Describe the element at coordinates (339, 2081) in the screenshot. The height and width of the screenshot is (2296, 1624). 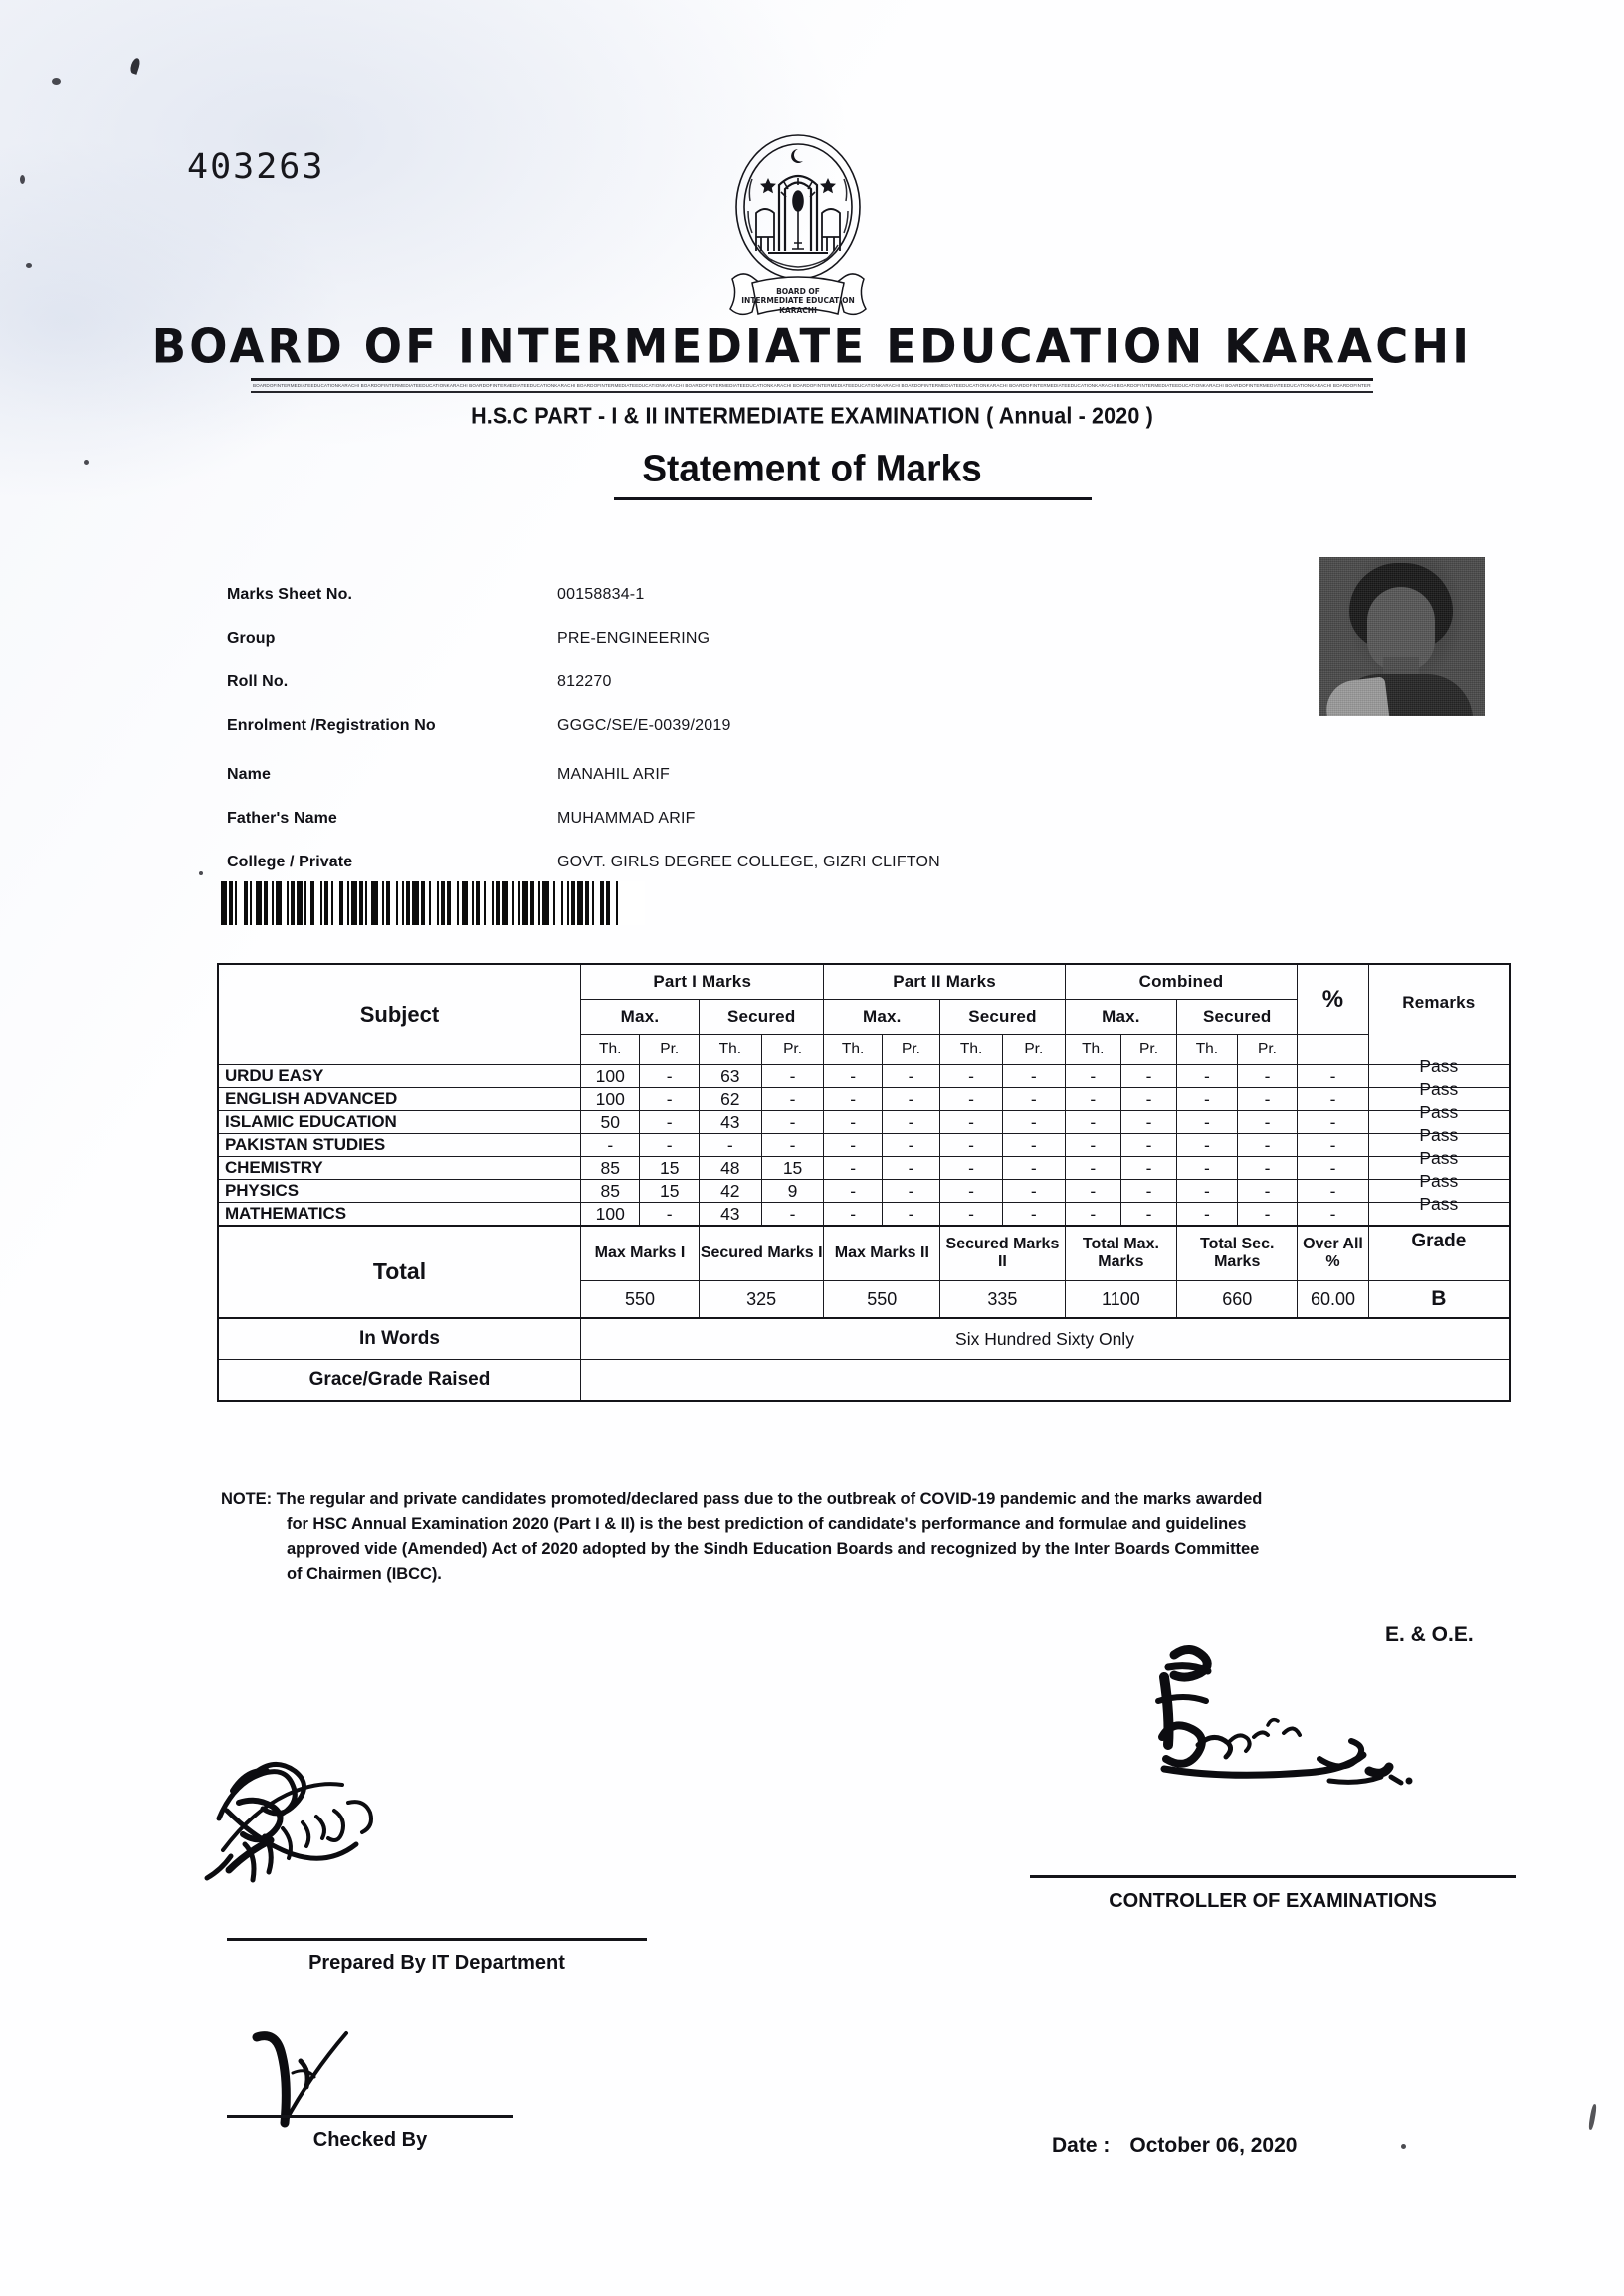
I see `checked-by-signature` at that location.